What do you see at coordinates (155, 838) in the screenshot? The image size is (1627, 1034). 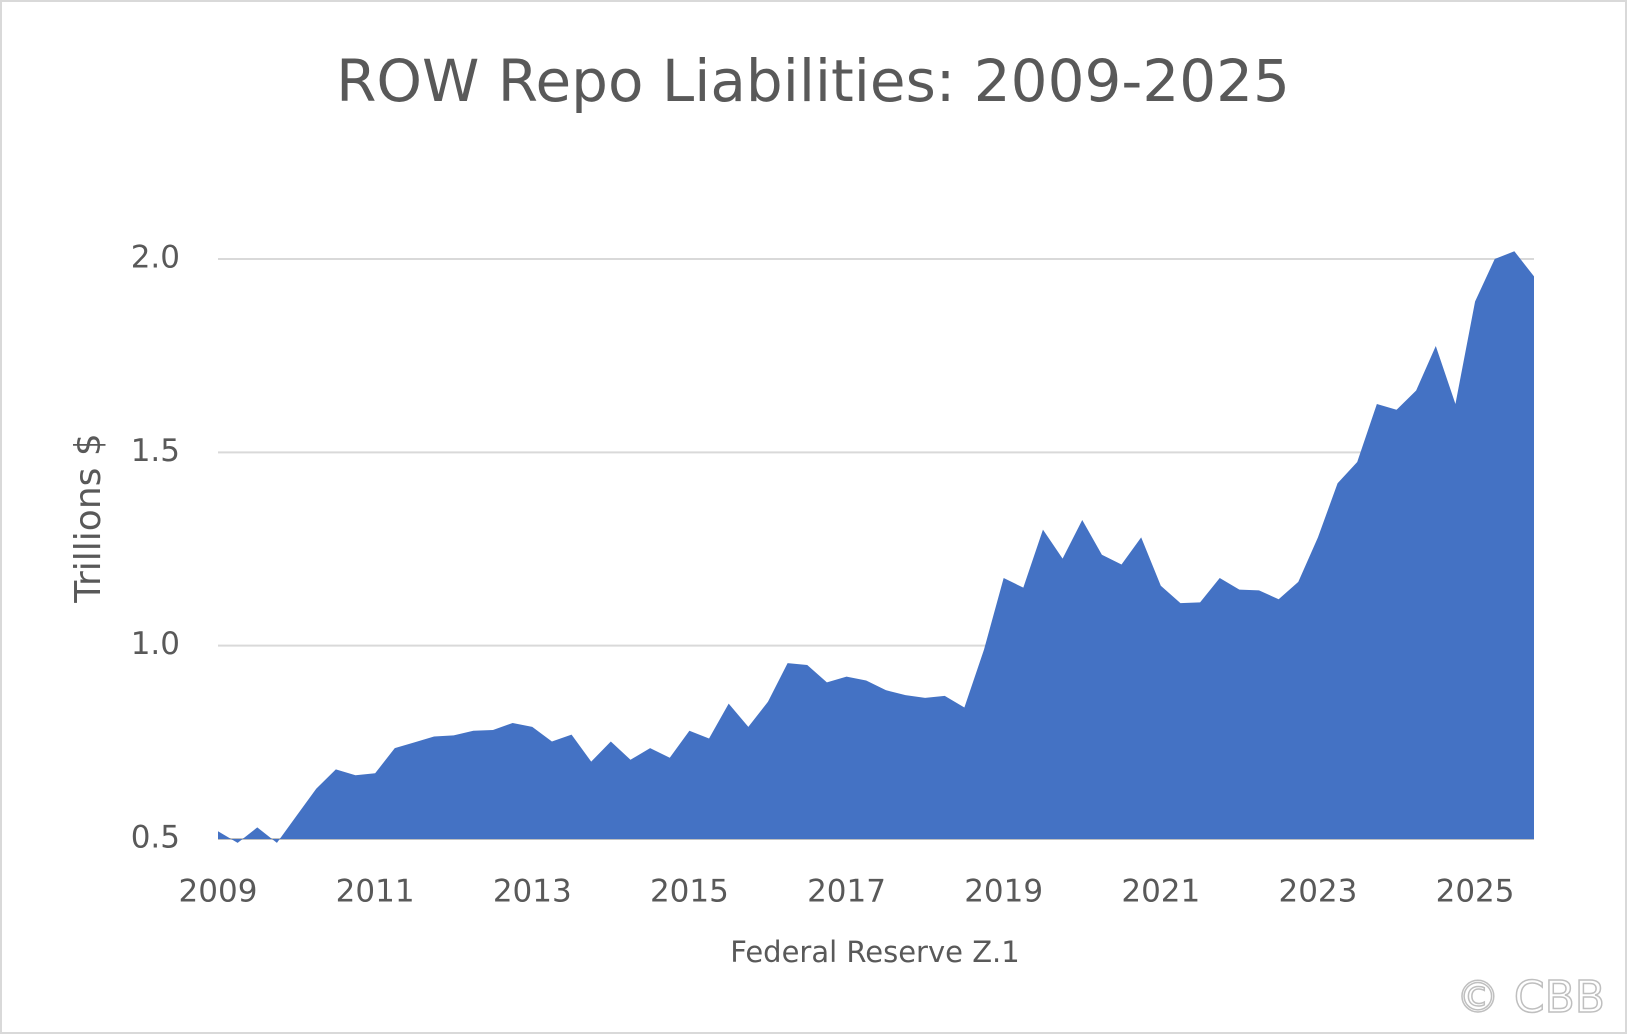 I see `y-tick-label: 0.5` at bounding box center [155, 838].